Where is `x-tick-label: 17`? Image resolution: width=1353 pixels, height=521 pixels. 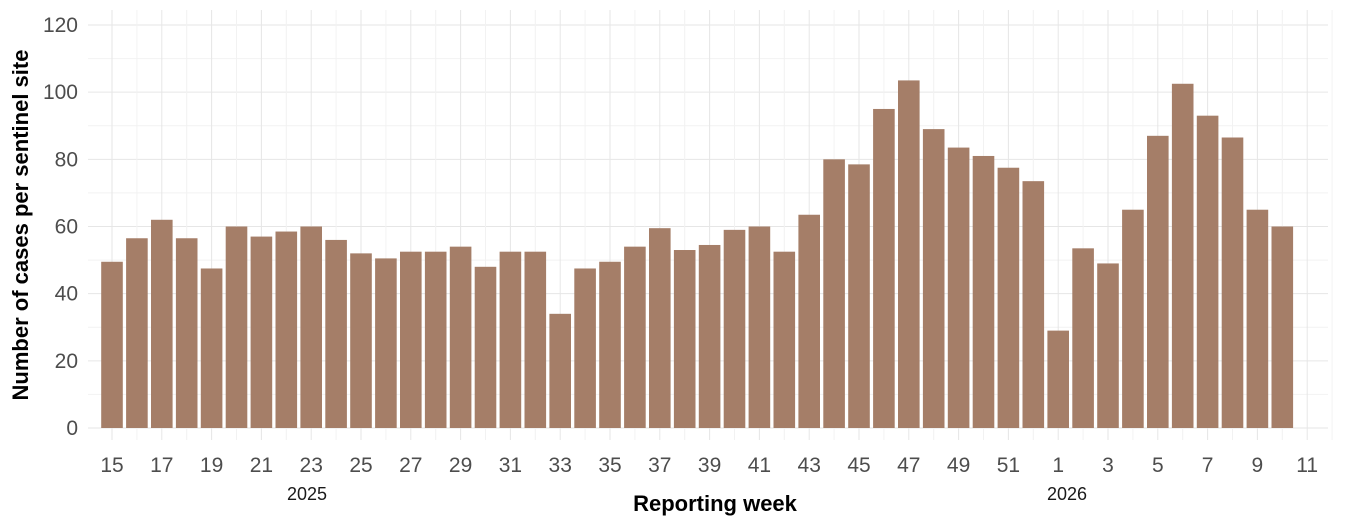 x-tick-label: 17 is located at coordinates (161, 465).